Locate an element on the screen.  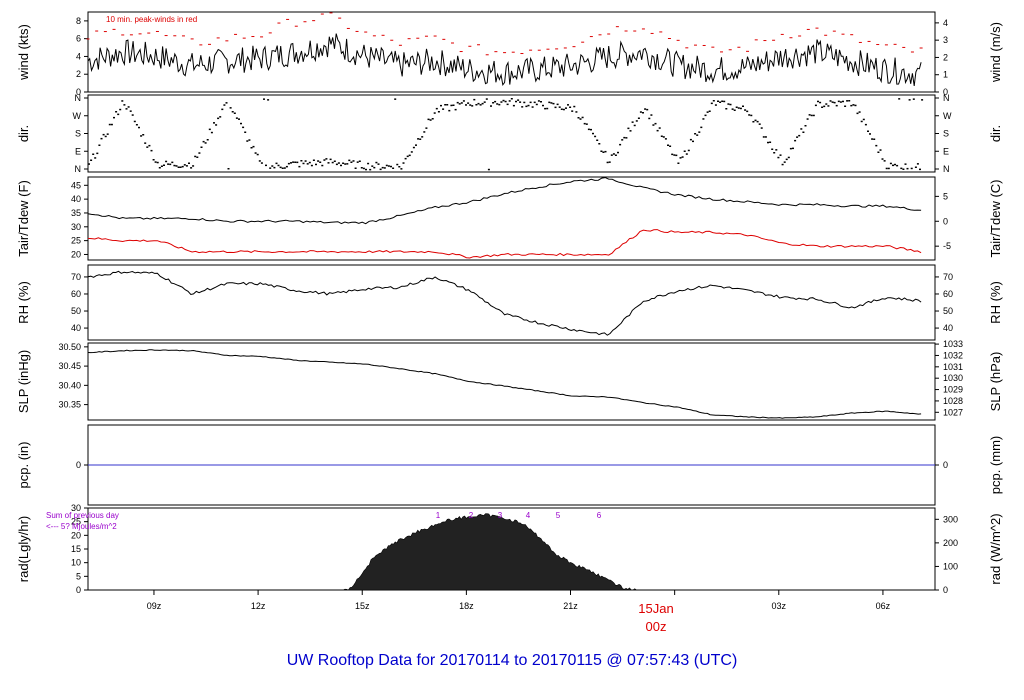
left-tick-label: 30 is located at coordinates (76, 508).